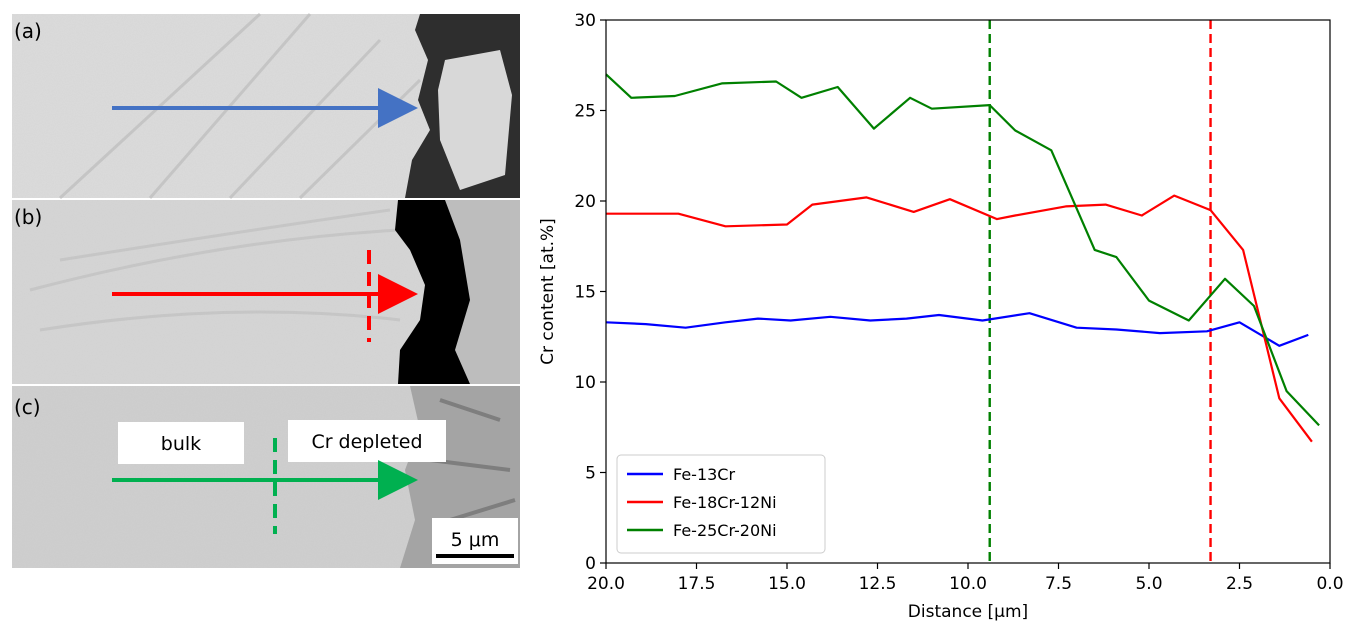 This screenshot has height=624, width=1354. I want to click on x-tick-label: 0.0, so click(1329, 584).